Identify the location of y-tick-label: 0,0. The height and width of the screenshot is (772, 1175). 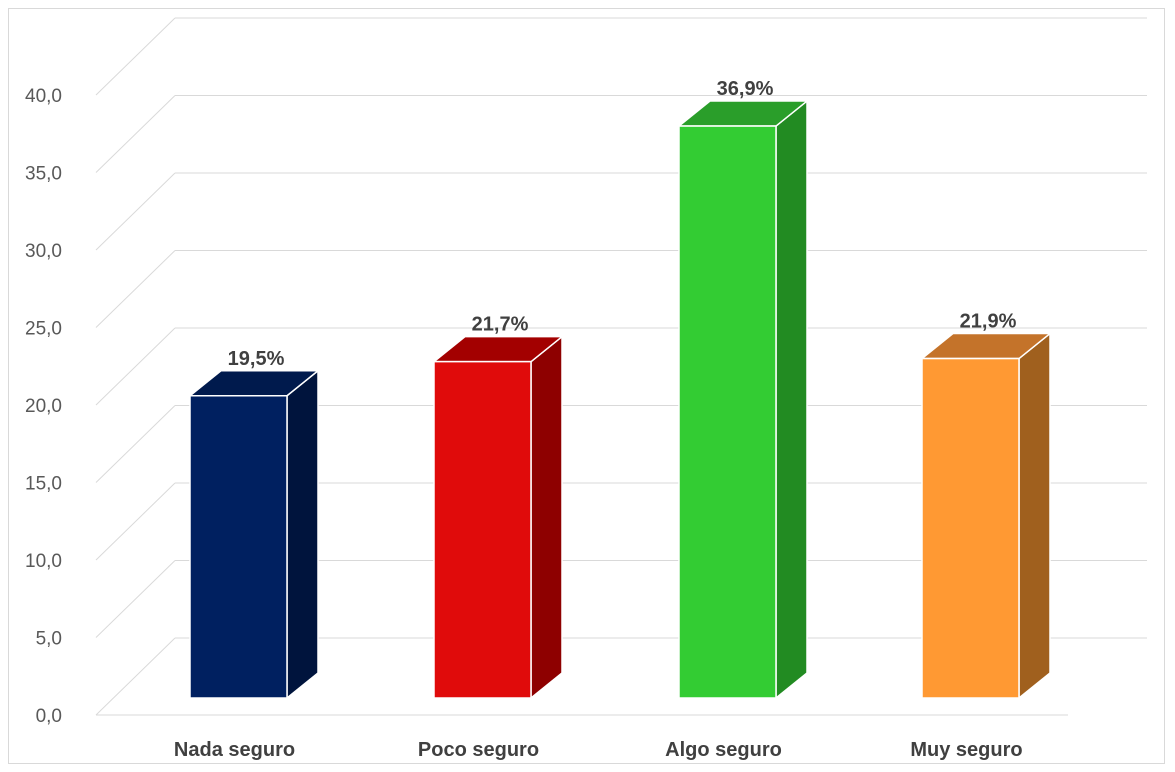
(49, 716).